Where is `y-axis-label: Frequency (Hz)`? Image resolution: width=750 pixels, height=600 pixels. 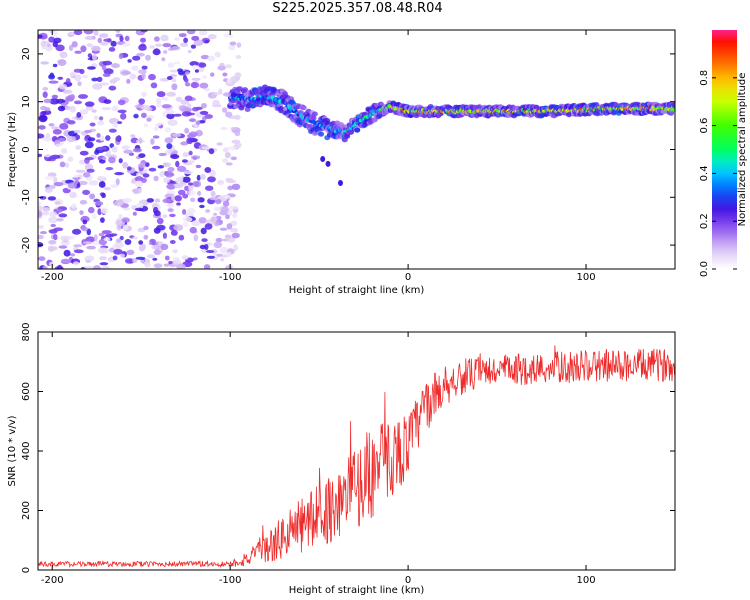
y-axis-label: Frequency (Hz) is located at coordinates (12, 150).